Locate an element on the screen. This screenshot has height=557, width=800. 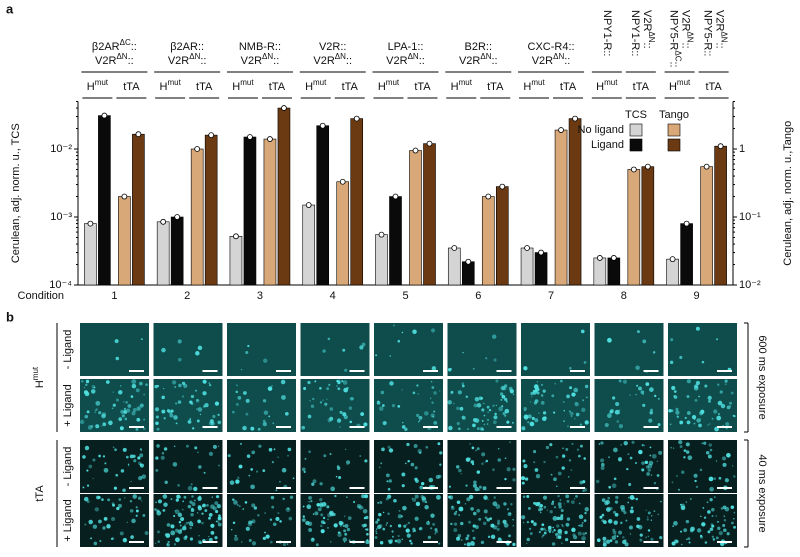
construct-label: β2AR:: is located at coordinates (187, 47).